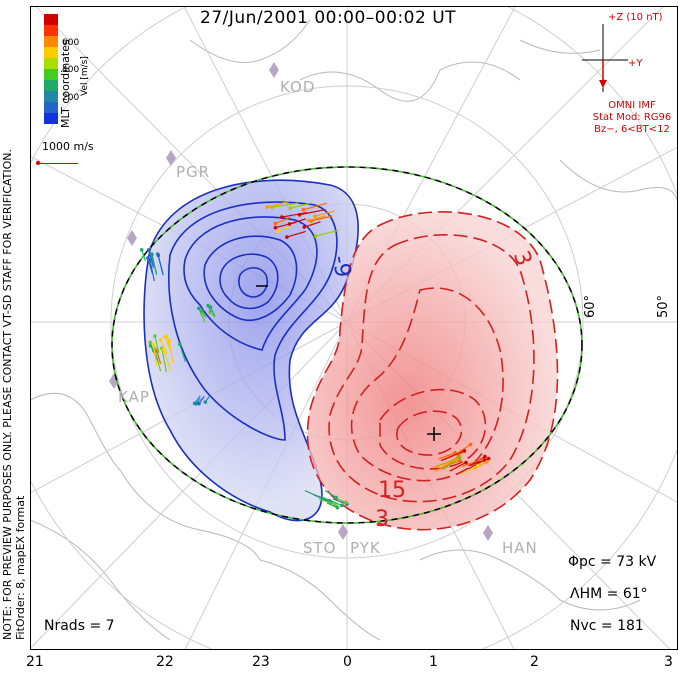 This screenshot has height=674, width=680. What do you see at coordinates (668, 662) in the screenshot?
I see `mlt-hour-3: 3` at bounding box center [668, 662].